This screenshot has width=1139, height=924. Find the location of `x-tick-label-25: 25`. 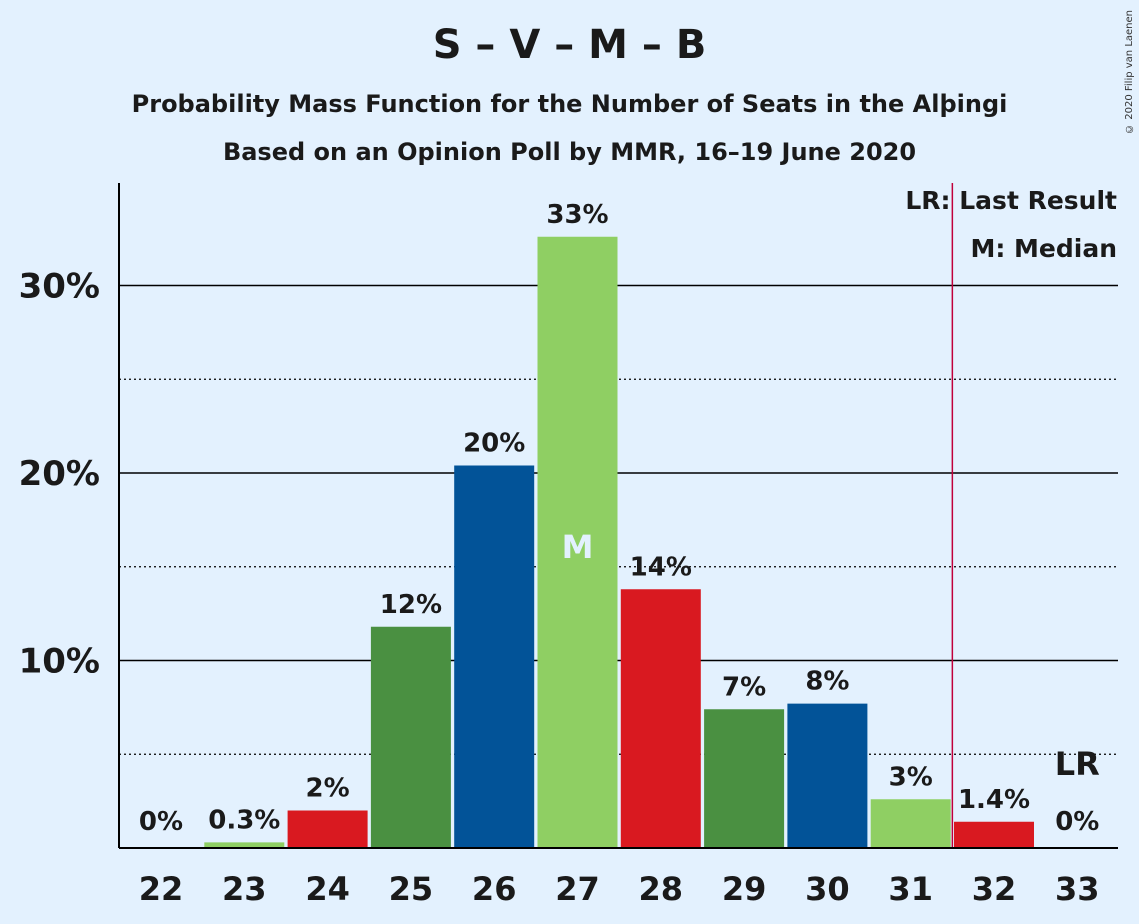

x-tick-label-25: 25 is located at coordinates (411, 889).